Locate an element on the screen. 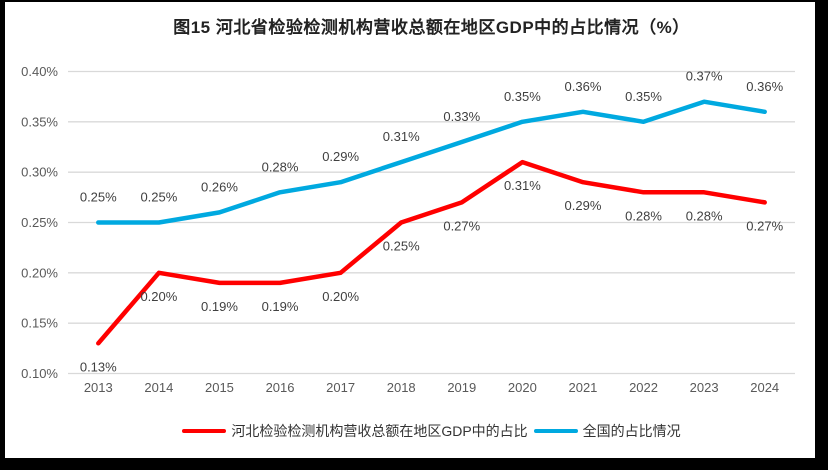  data-label-hebei-2018: 0.25% is located at coordinates (401, 246).